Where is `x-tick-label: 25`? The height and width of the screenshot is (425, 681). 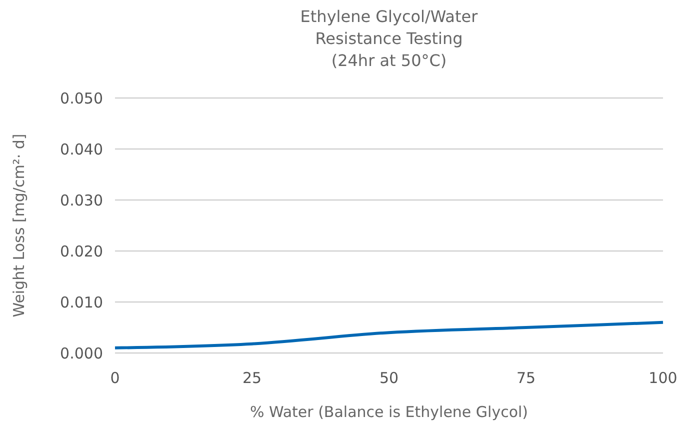 x-tick-label: 25 is located at coordinates (252, 378).